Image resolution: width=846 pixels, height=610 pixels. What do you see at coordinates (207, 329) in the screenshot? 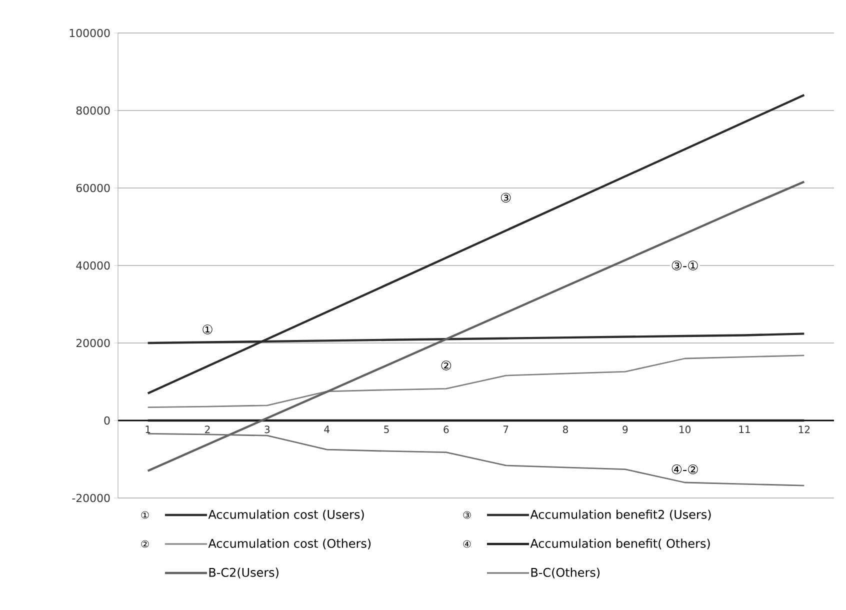
I see `annotation: ①` at bounding box center [207, 329].